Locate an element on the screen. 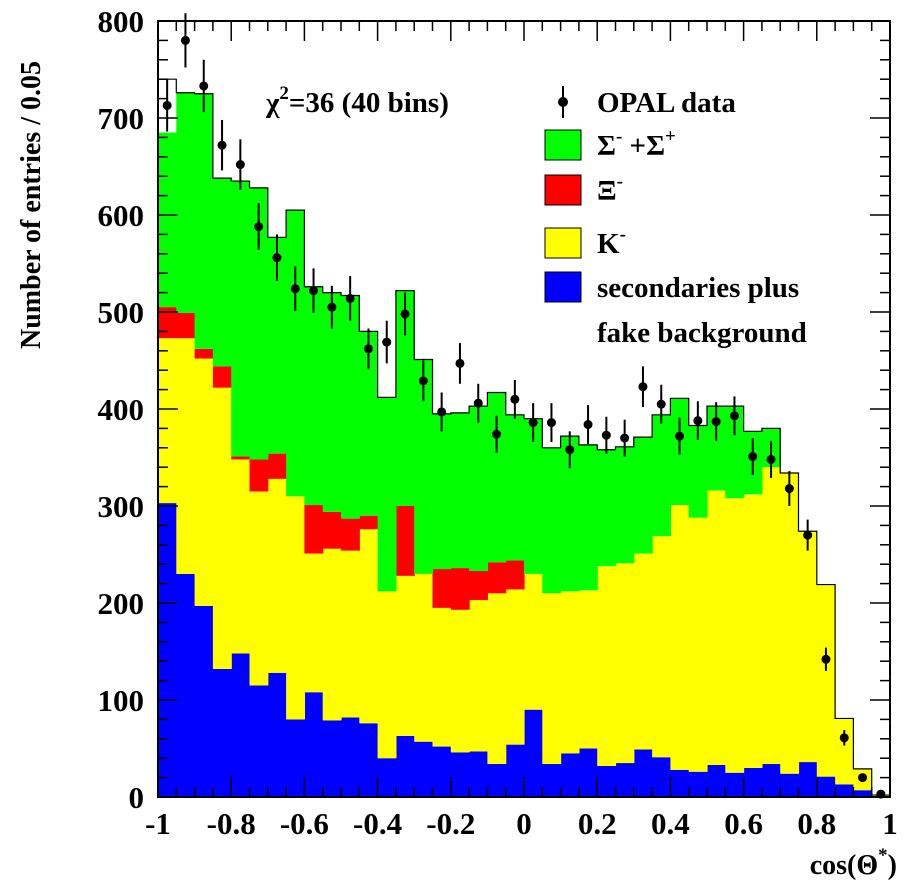  bar-series1-bin31 is located at coordinates (735, 635).